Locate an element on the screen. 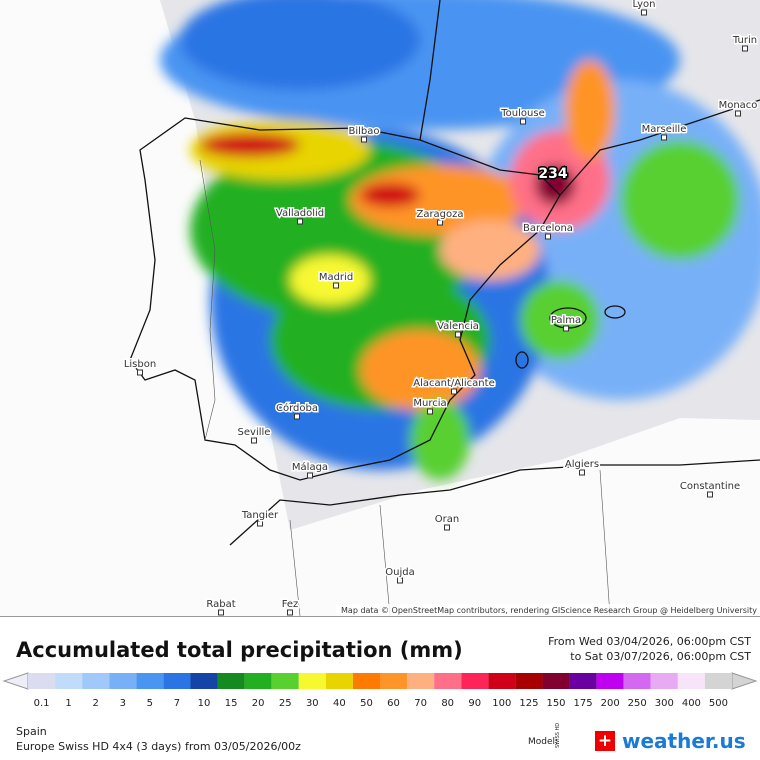 The image size is (760, 760). city-label: Palma is located at coordinates (566, 320).